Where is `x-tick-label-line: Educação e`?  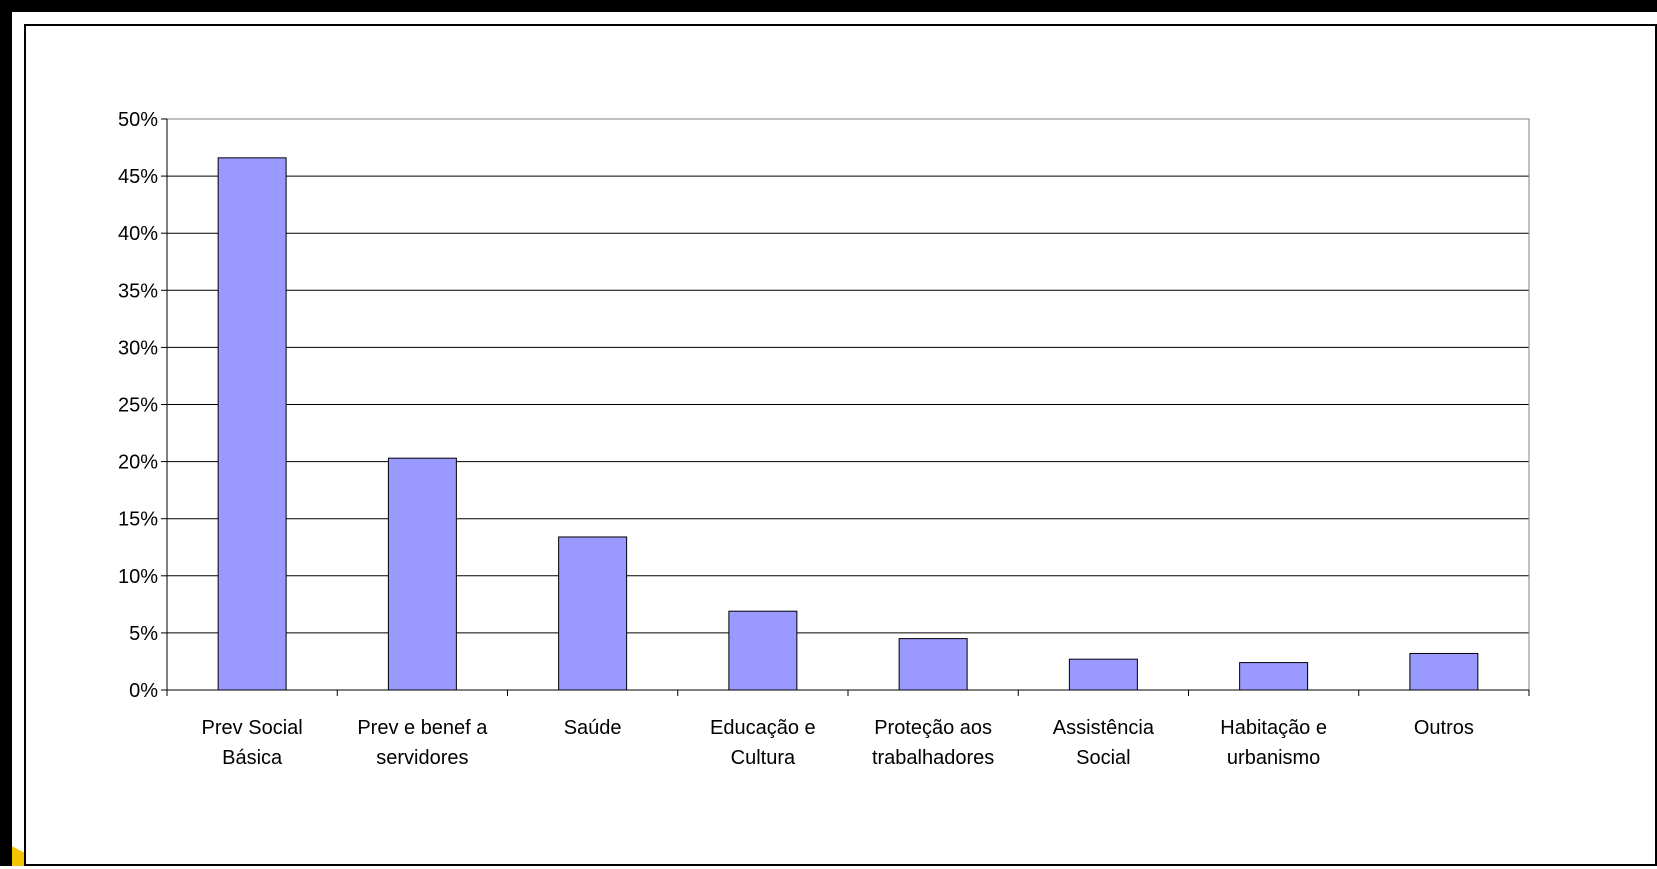 x-tick-label-line: Educação e is located at coordinates (763, 728).